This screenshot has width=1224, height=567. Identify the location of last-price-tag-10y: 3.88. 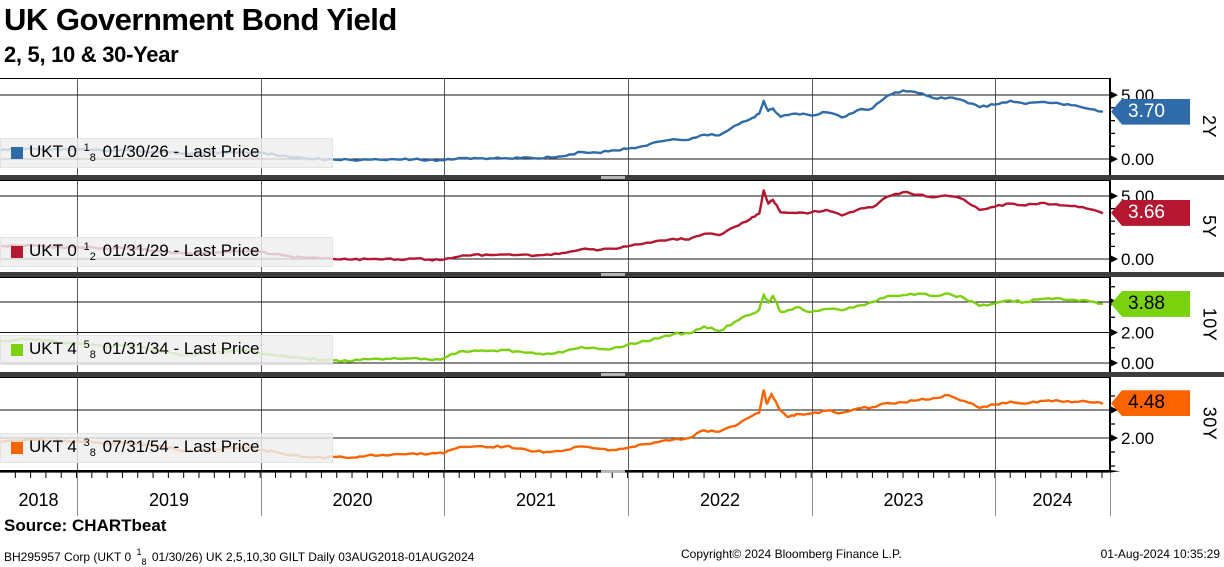
(1150, 303).